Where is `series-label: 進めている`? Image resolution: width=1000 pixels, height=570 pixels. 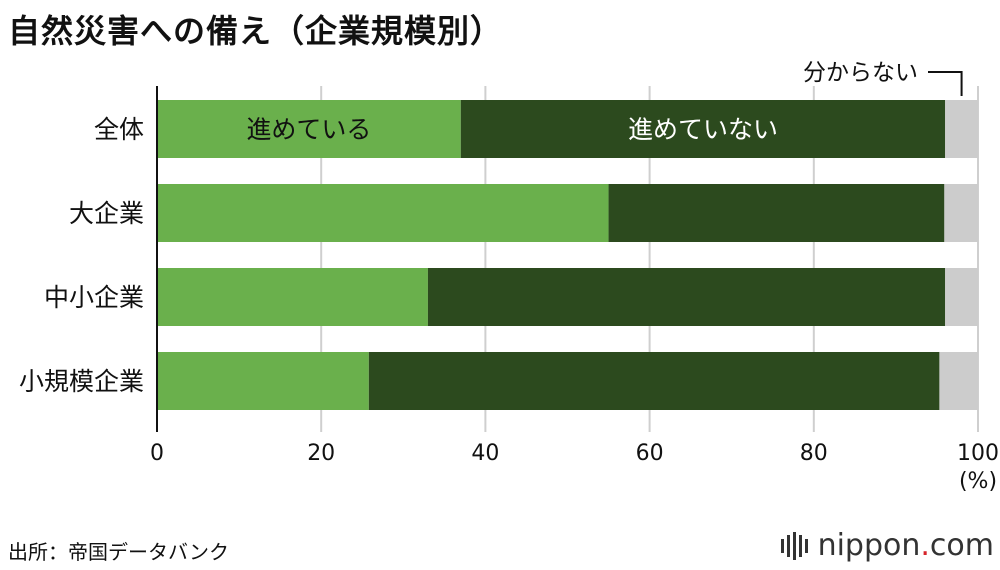
series-label: 進めている is located at coordinates (308, 129).